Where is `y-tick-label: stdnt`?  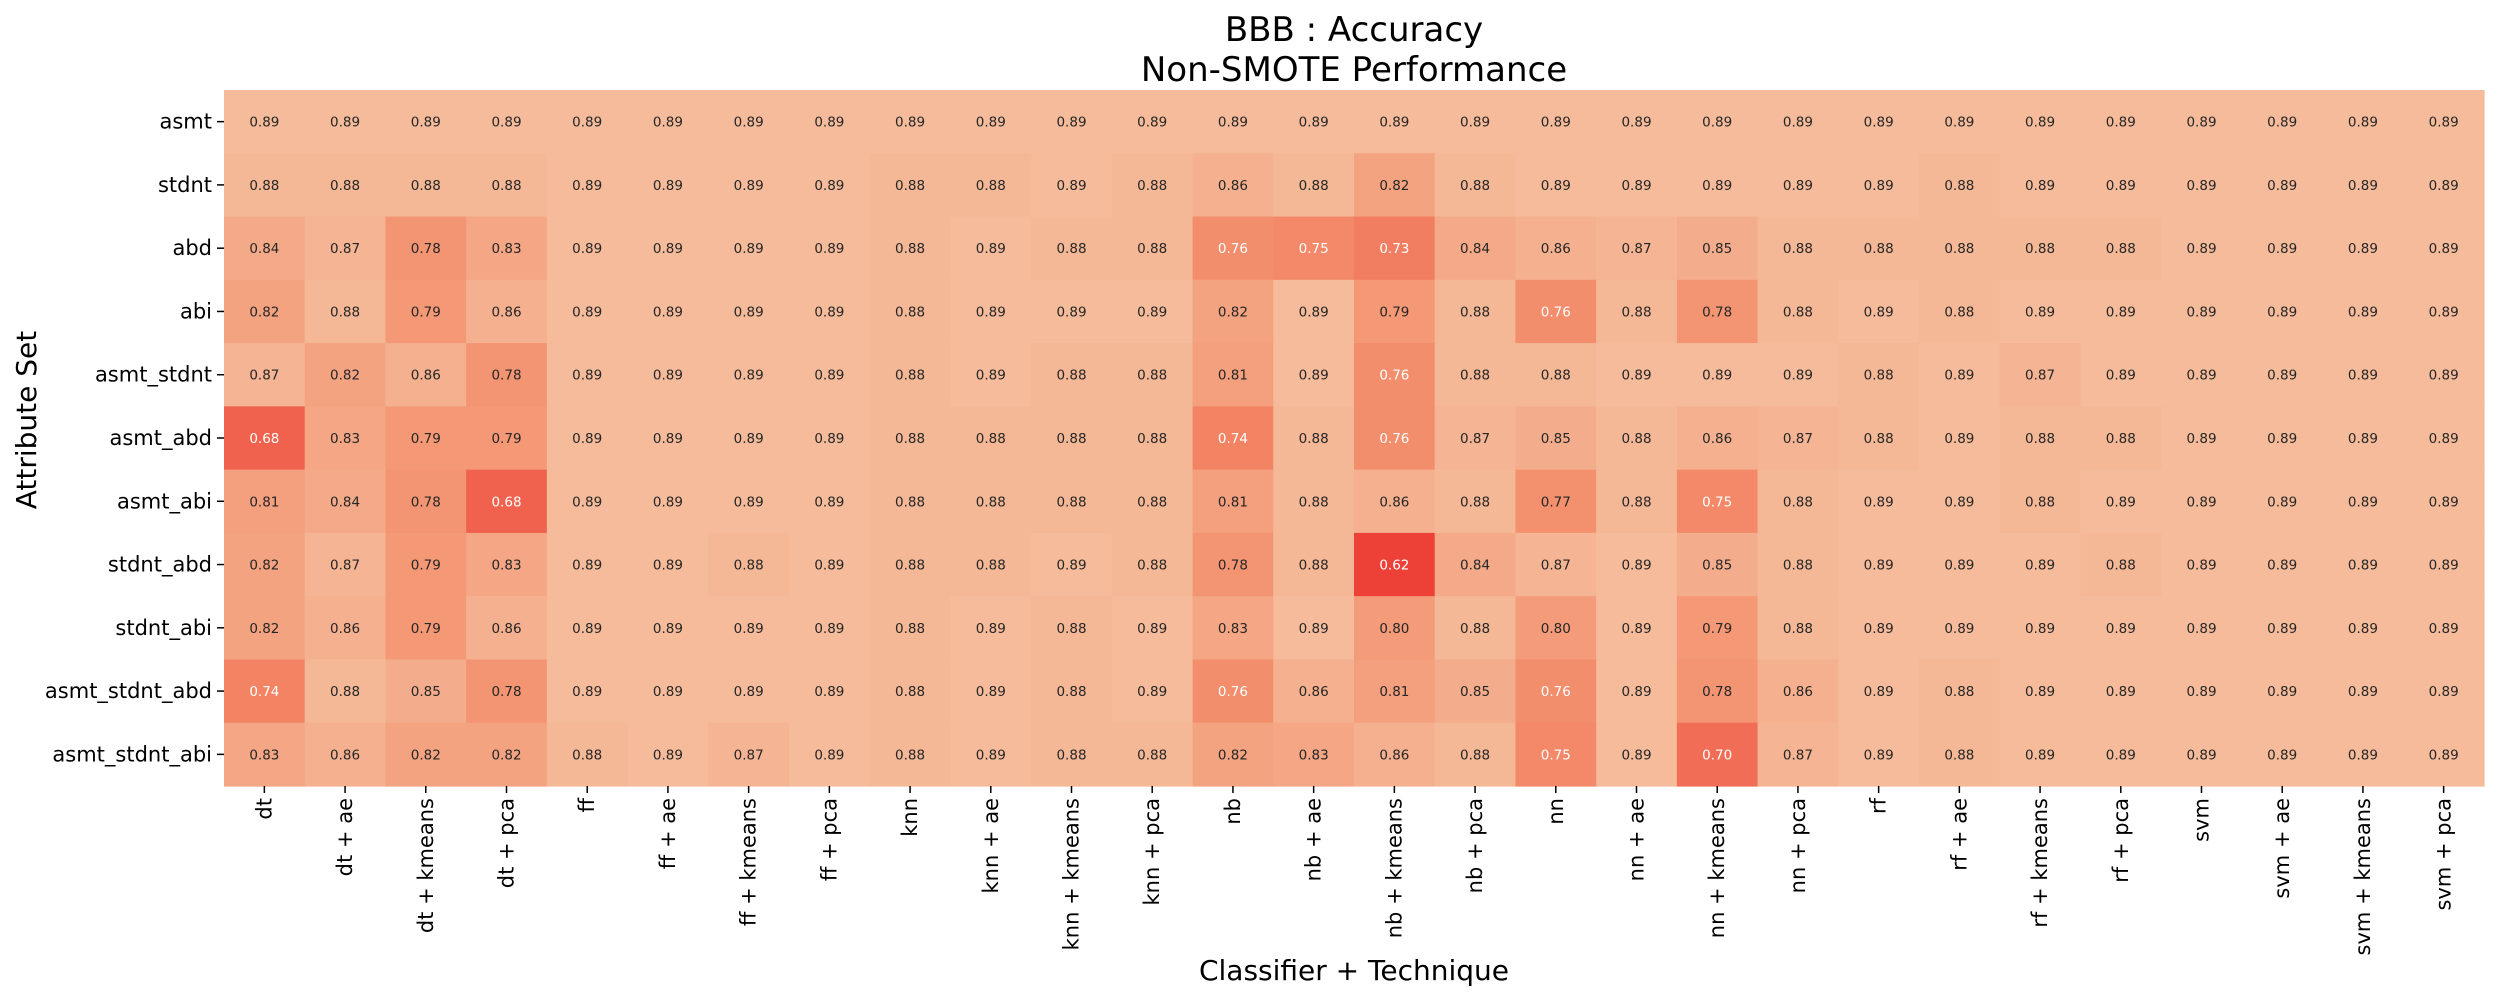 y-tick-label: stdnt is located at coordinates (185, 185).